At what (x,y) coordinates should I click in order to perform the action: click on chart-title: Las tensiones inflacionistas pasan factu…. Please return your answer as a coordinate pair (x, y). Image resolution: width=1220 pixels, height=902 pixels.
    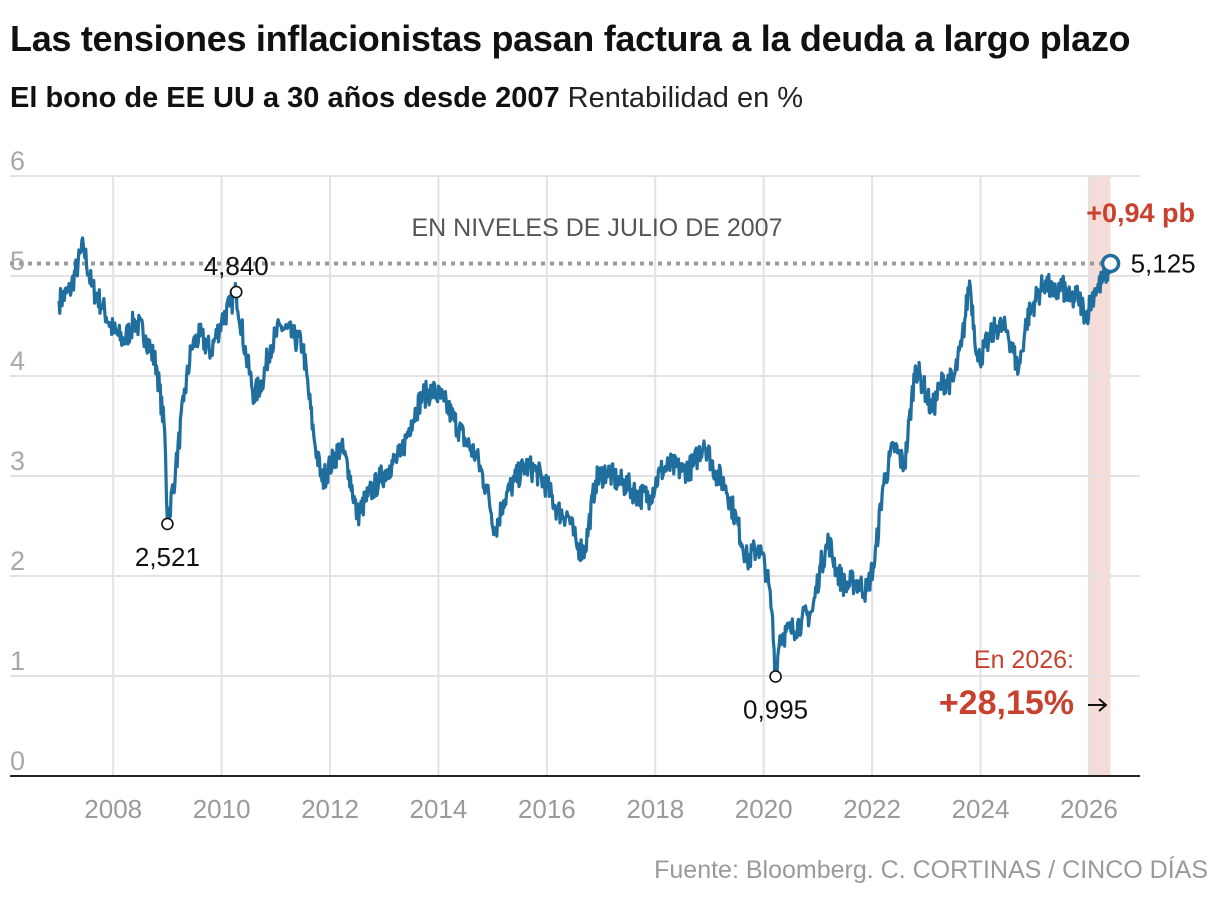
    Looking at the image, I should click on (570, 38).